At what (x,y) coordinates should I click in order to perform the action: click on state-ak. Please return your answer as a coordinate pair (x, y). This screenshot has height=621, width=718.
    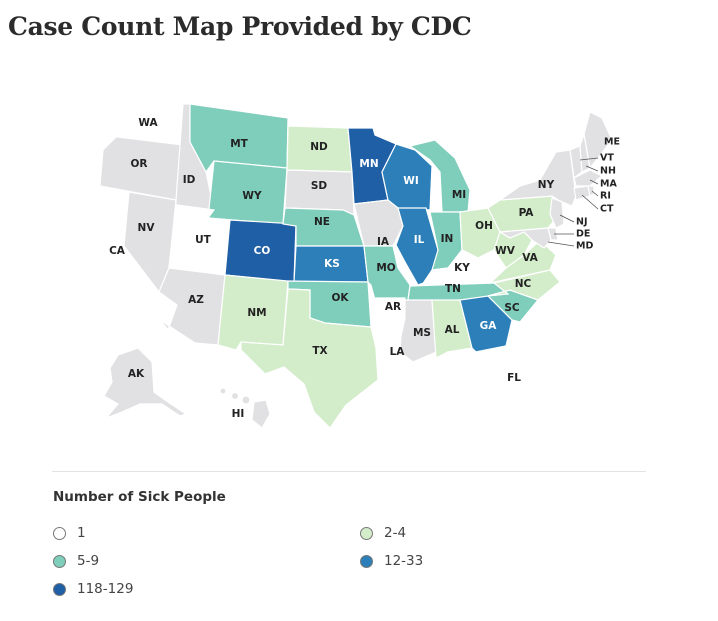
    Looking at the image, I should click on (145, 383).